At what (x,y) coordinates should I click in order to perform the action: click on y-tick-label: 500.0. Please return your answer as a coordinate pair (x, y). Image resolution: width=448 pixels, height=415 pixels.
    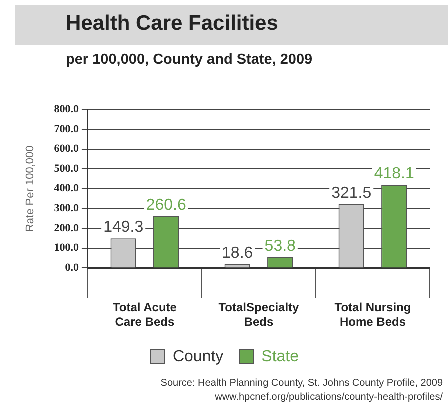
    Looking at the image, I should click on (67, 168).